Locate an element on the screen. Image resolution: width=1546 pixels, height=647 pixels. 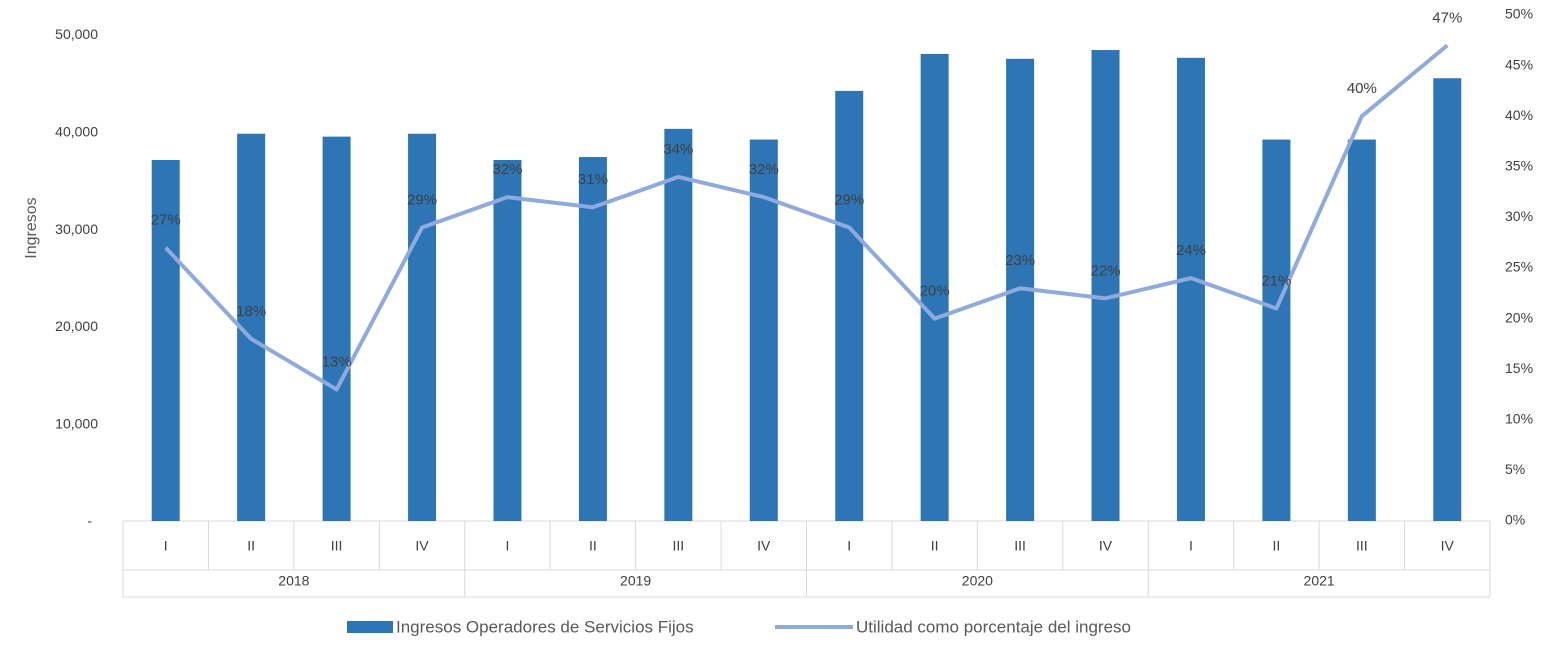
y2-tick-label: 5% is located at coordinates (1515, 469).